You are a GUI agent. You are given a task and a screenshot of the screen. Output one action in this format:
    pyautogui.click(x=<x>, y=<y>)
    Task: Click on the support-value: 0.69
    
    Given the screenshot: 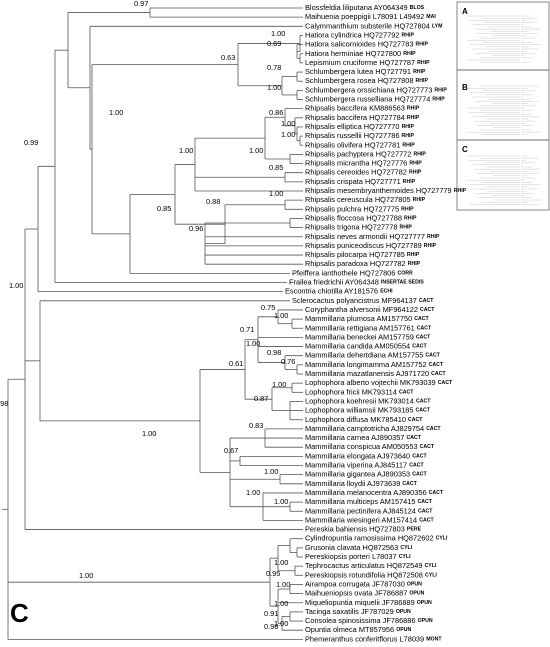 What is the action you would take?
    pyautogui.click(x=274, y=43)
    